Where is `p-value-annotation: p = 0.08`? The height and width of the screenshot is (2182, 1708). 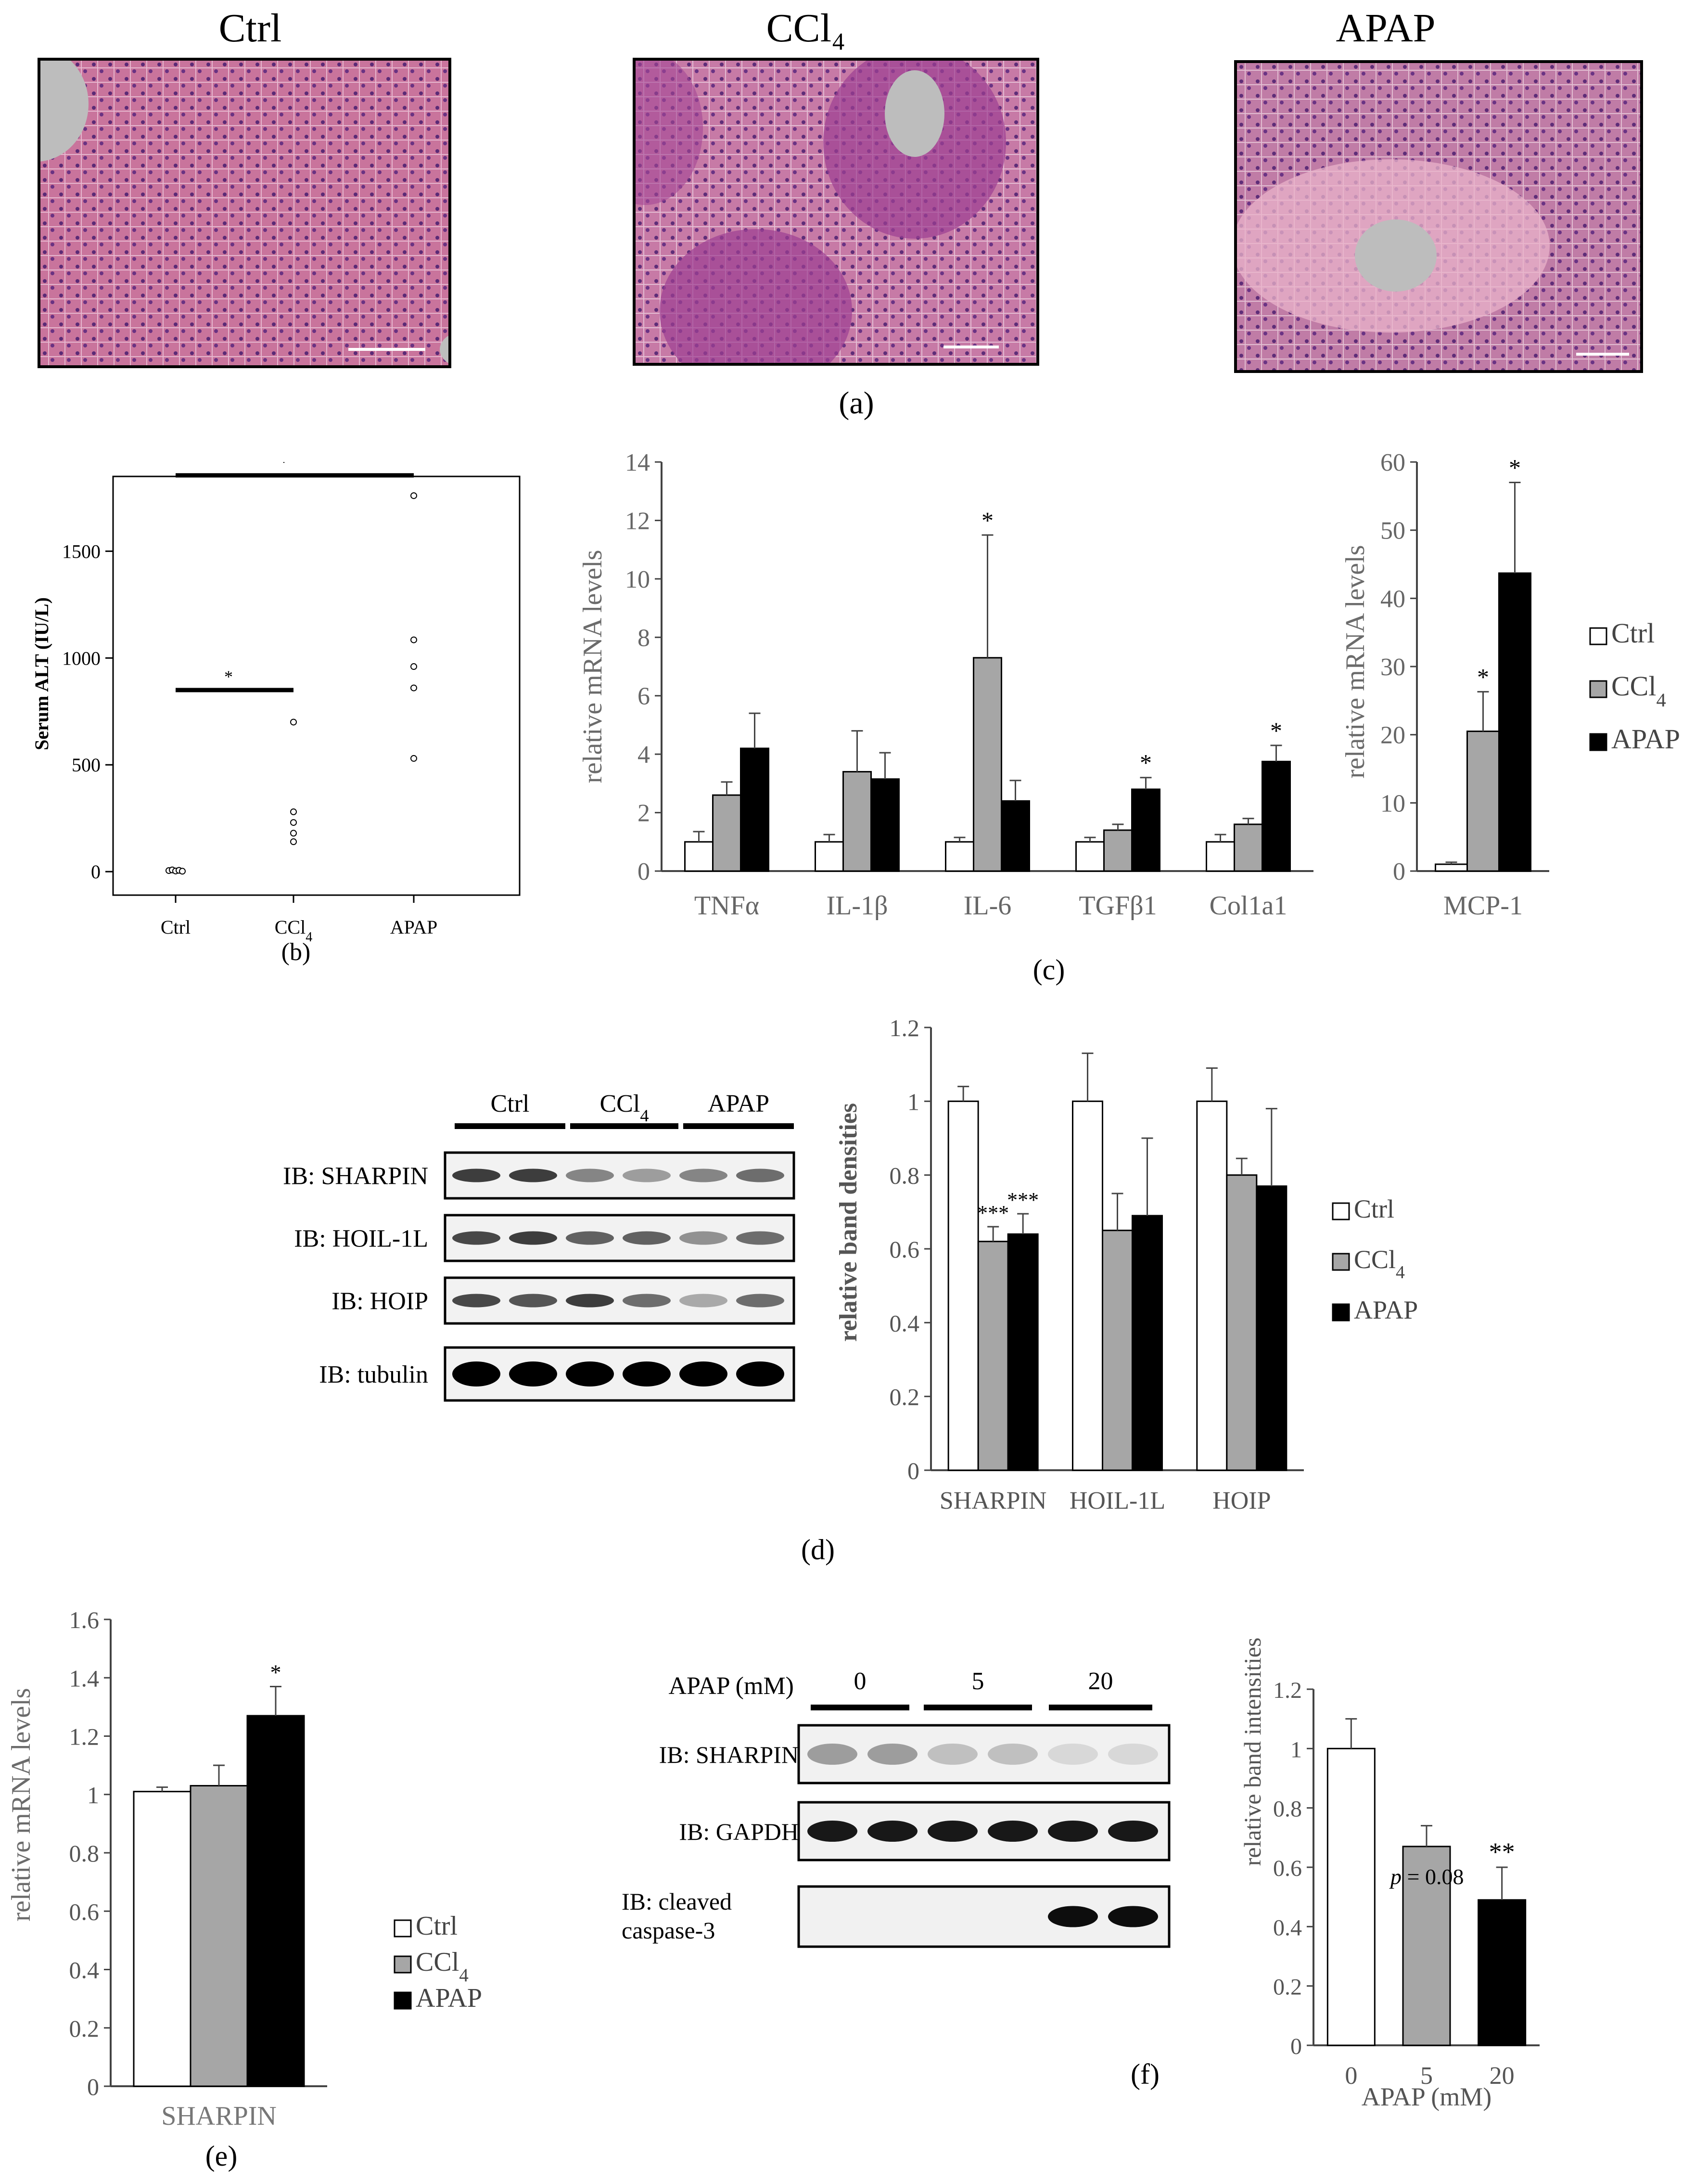
p-value-annotation: p = 0.08 is located at coordinates (1426, 1877).